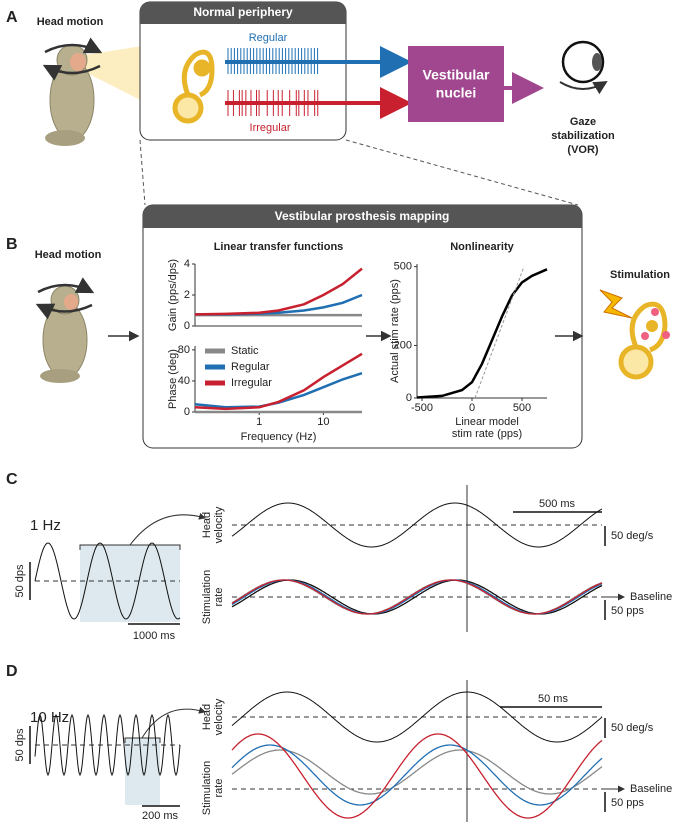  I want to click on box-title: Normal periphery, so click(243, 12).